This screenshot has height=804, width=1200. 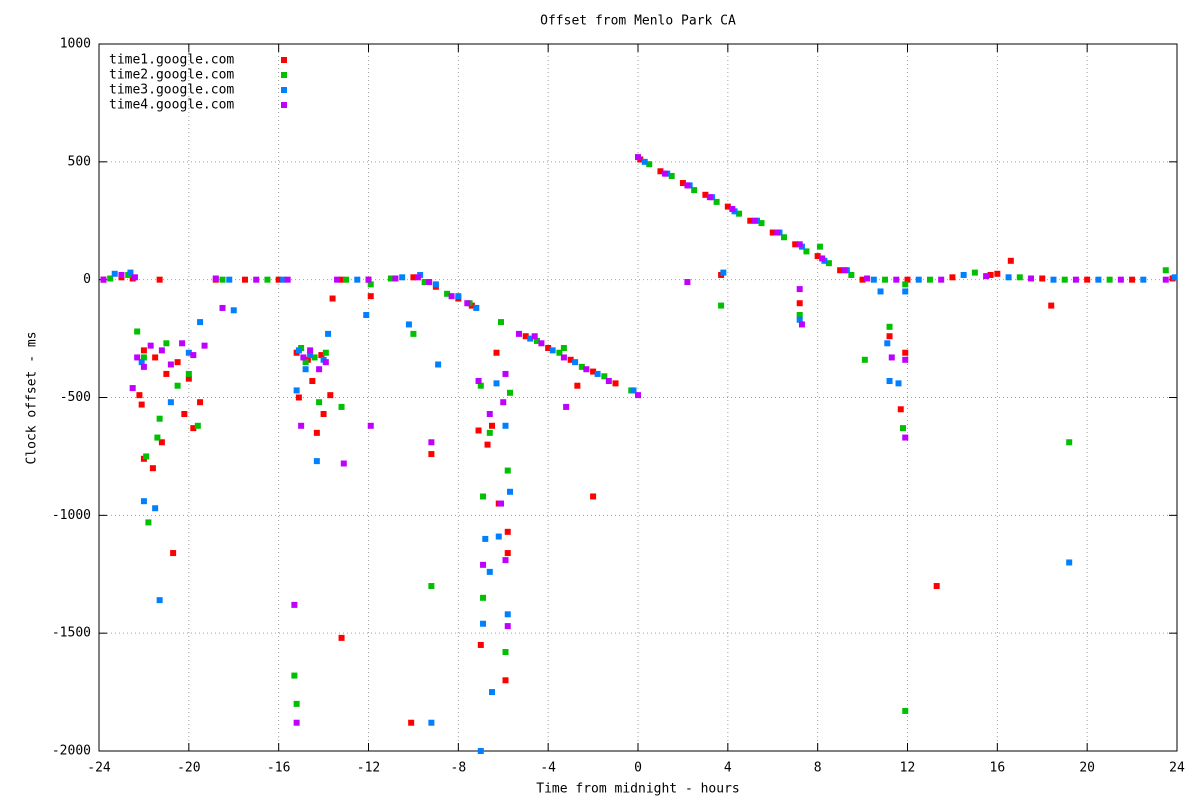 What do you see at coordinates (638, 21) in the screenshot?
I see `chart-title: Offset from Menlo Park CA` at bounding box center [638, 21].